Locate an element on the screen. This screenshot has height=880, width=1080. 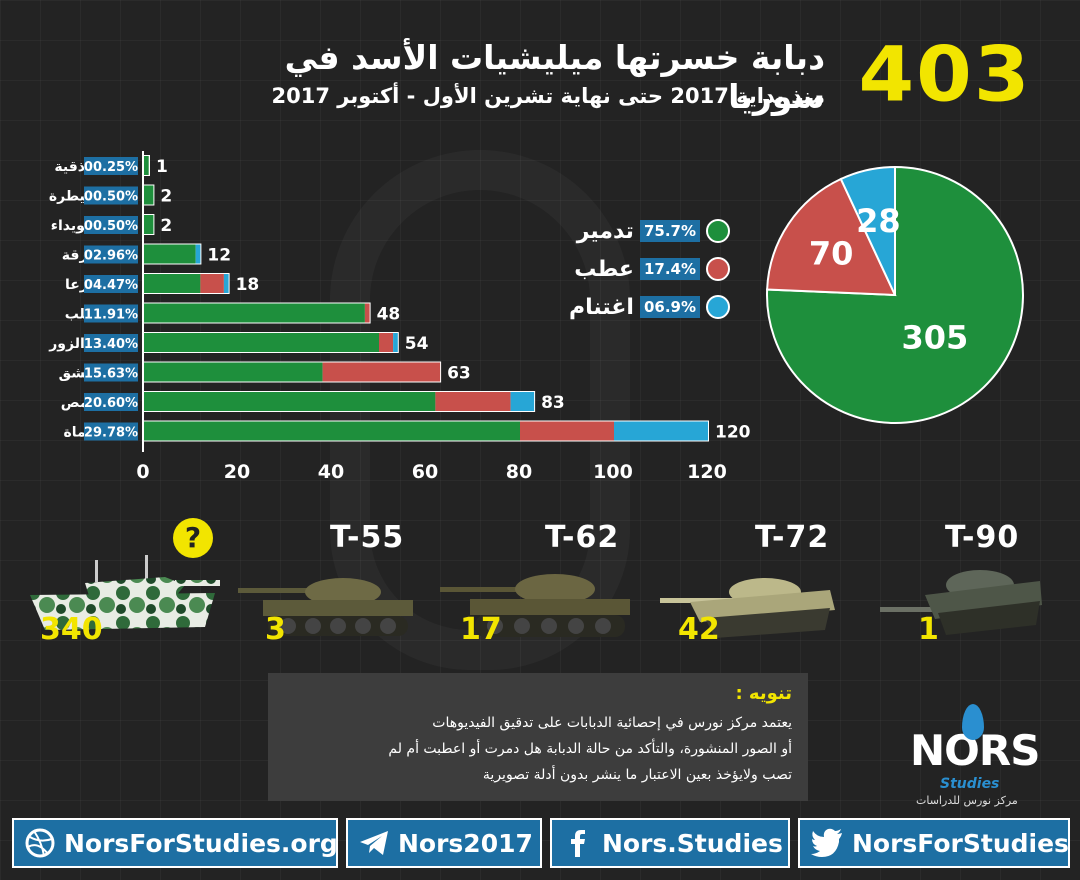
tank-t72-icon is located at coordinates (747, 608).